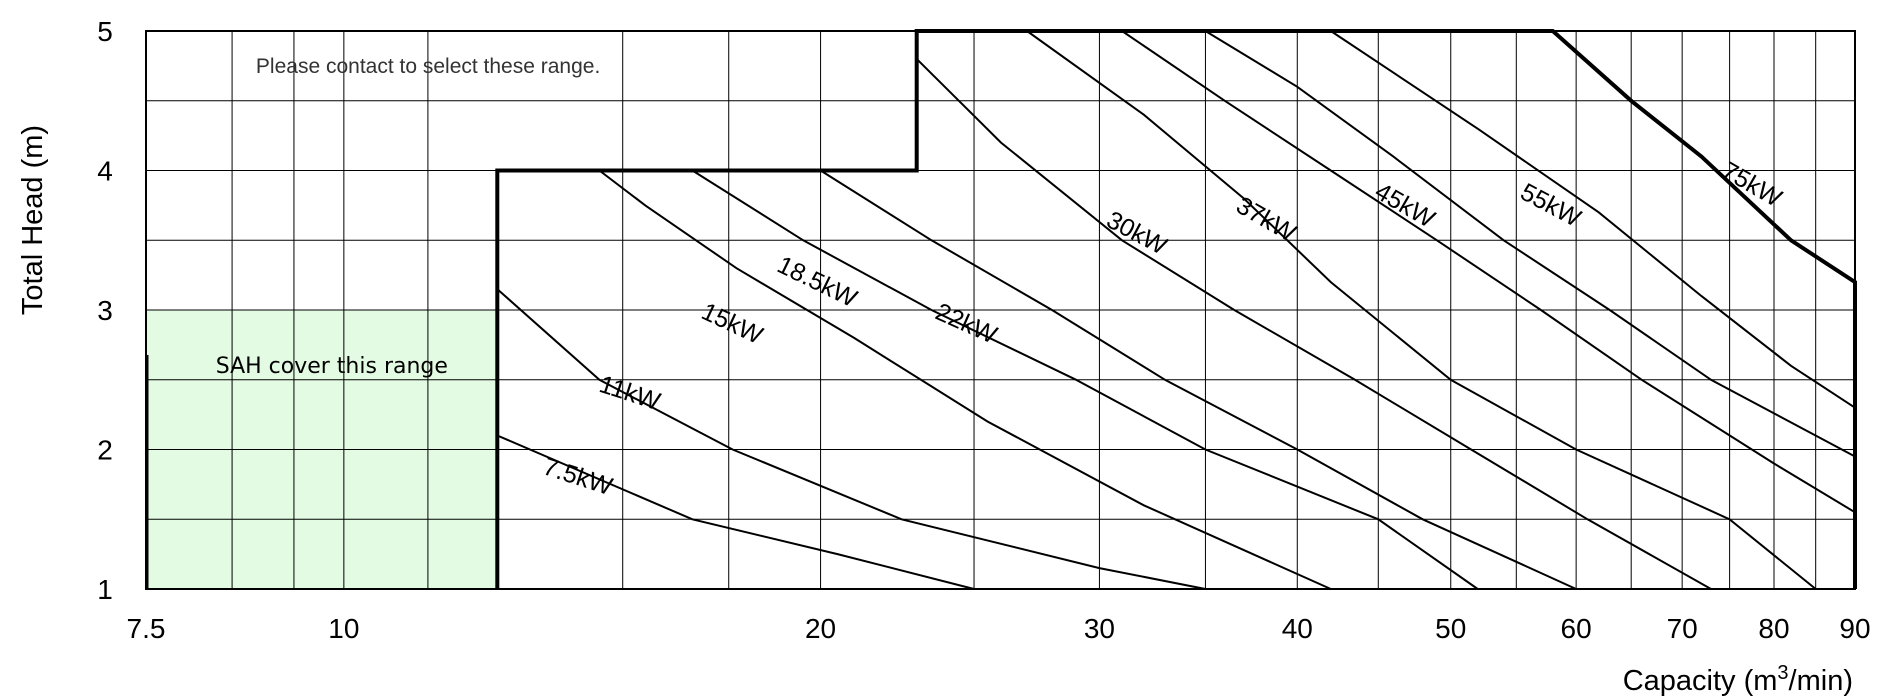 The image size is (1890, 699). I want to click on curve-label-45kW: 45kW, so click(1405, 205).